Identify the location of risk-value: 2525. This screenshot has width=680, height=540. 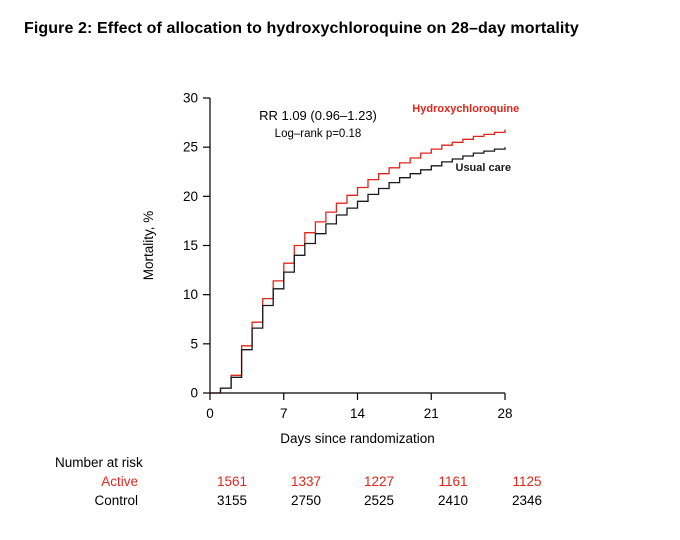
(379, 500).